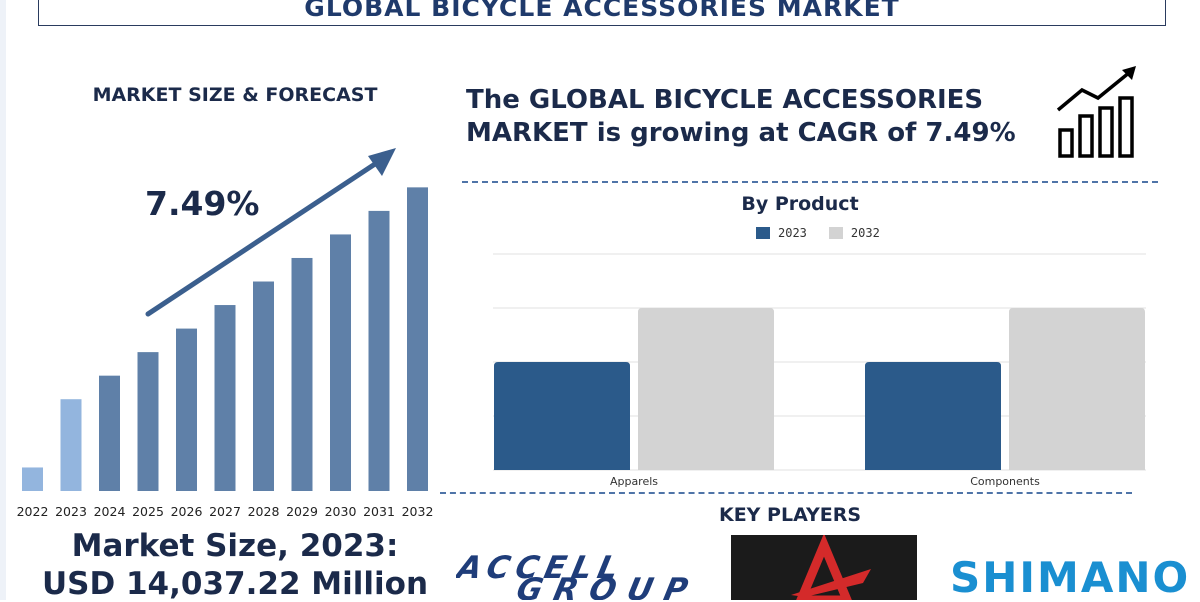  I want to click on forecast-tick-2027: 2027, so click(225, 511).